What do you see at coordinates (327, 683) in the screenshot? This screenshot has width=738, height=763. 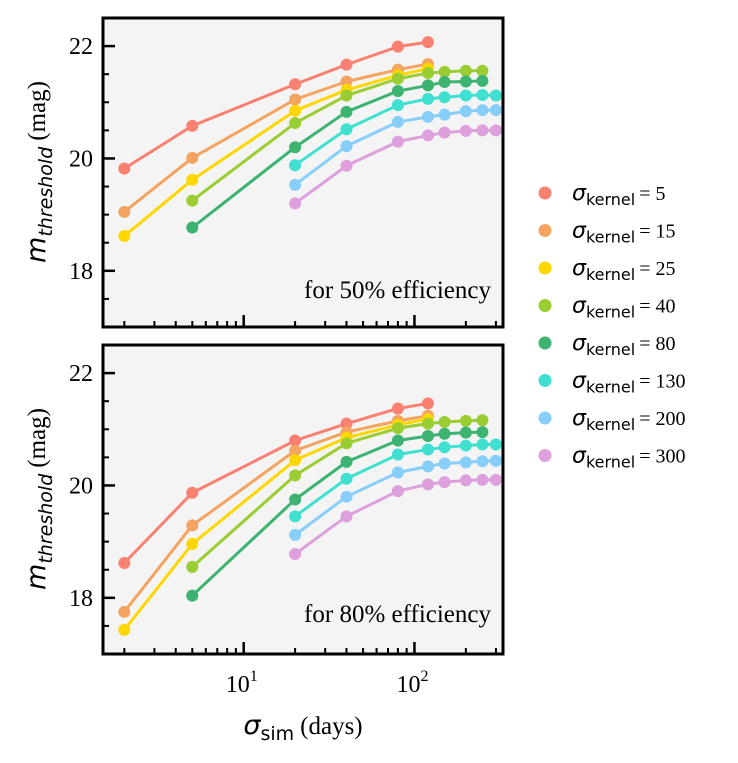 I see `x-tick-labels: 101 102` at bounding box center [327, 683].